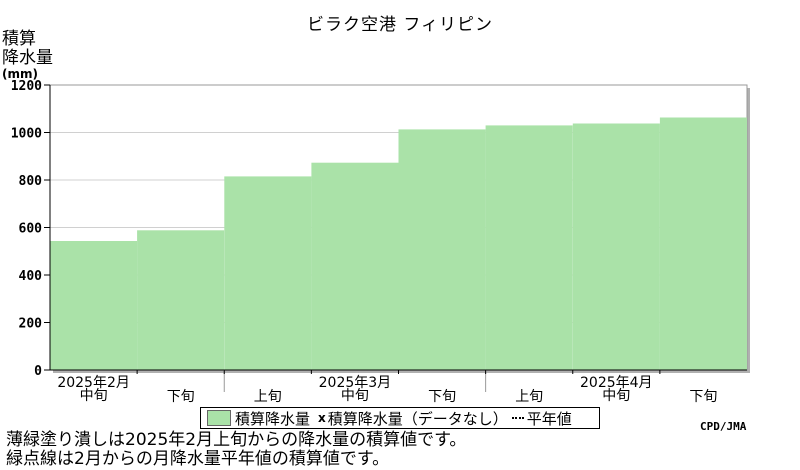 The image size is (800, 470). Describe the element at coordinates (19, 39) in the screenshot. I see `y-axis-label-line1: 積算` at that location.